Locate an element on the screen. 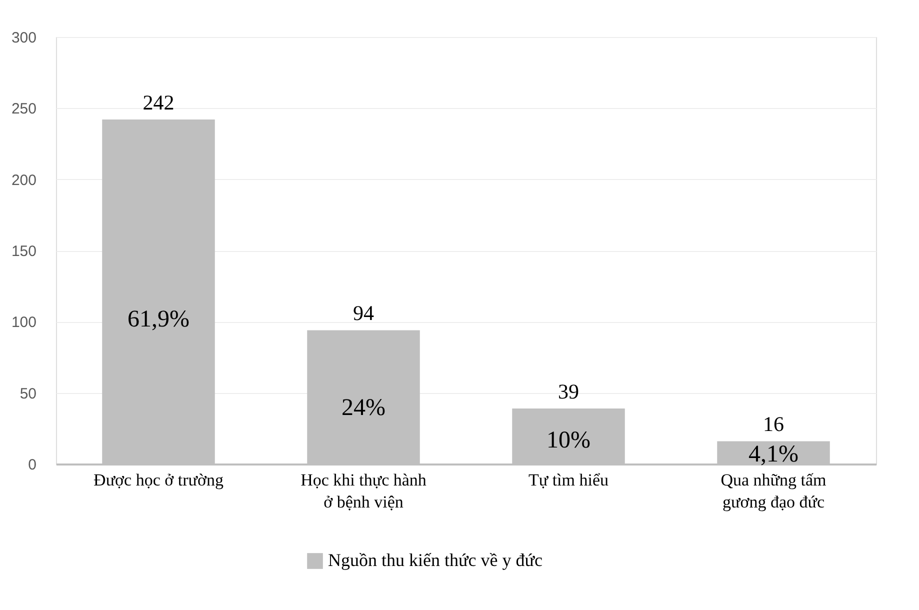 The image size is (919, 610). y-tick-label: 100 is located at coordinates (23, 323).